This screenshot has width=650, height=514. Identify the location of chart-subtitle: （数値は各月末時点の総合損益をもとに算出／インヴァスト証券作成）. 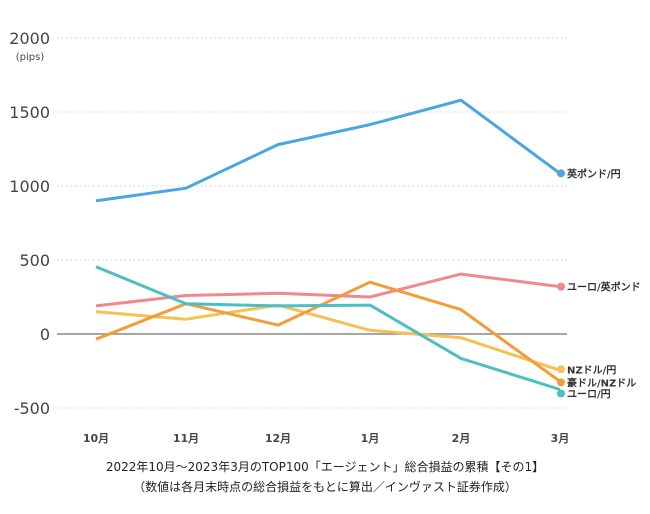
(325, 487).